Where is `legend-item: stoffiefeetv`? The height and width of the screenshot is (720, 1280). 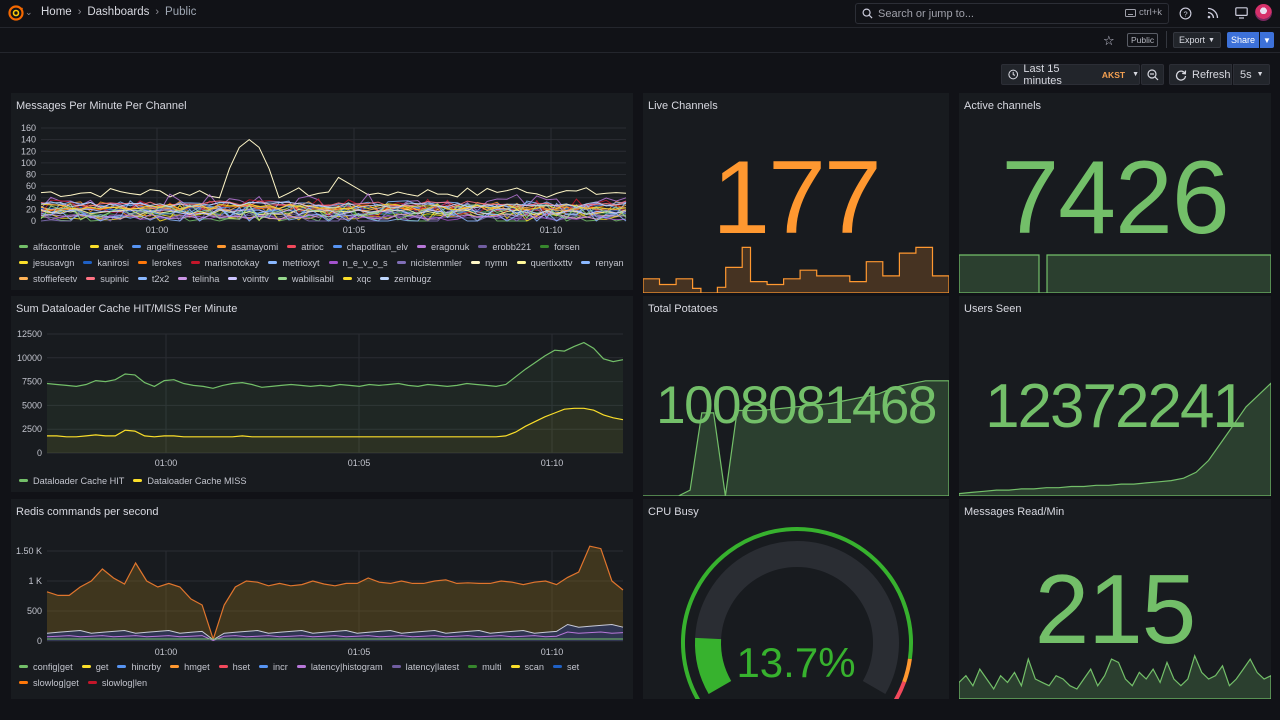 legend-item: stoffiefeetv is located at coordinates (48, 278).